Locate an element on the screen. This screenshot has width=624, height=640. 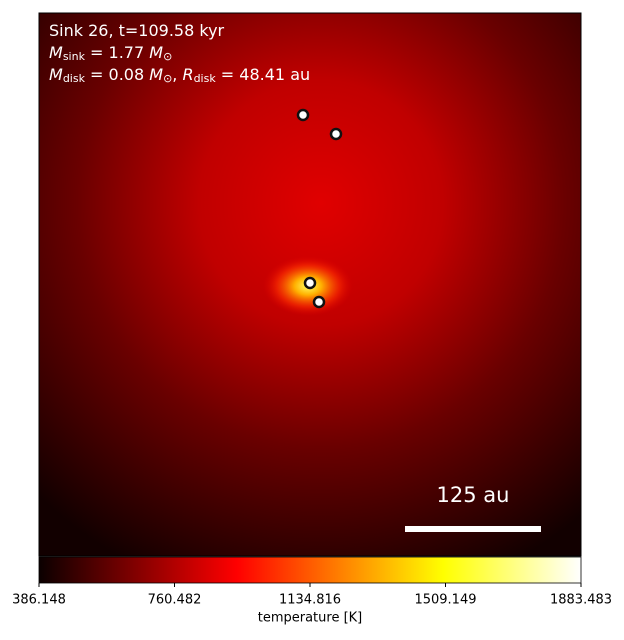
tick-label: 1883.483 is located at coordinates (581, 600).